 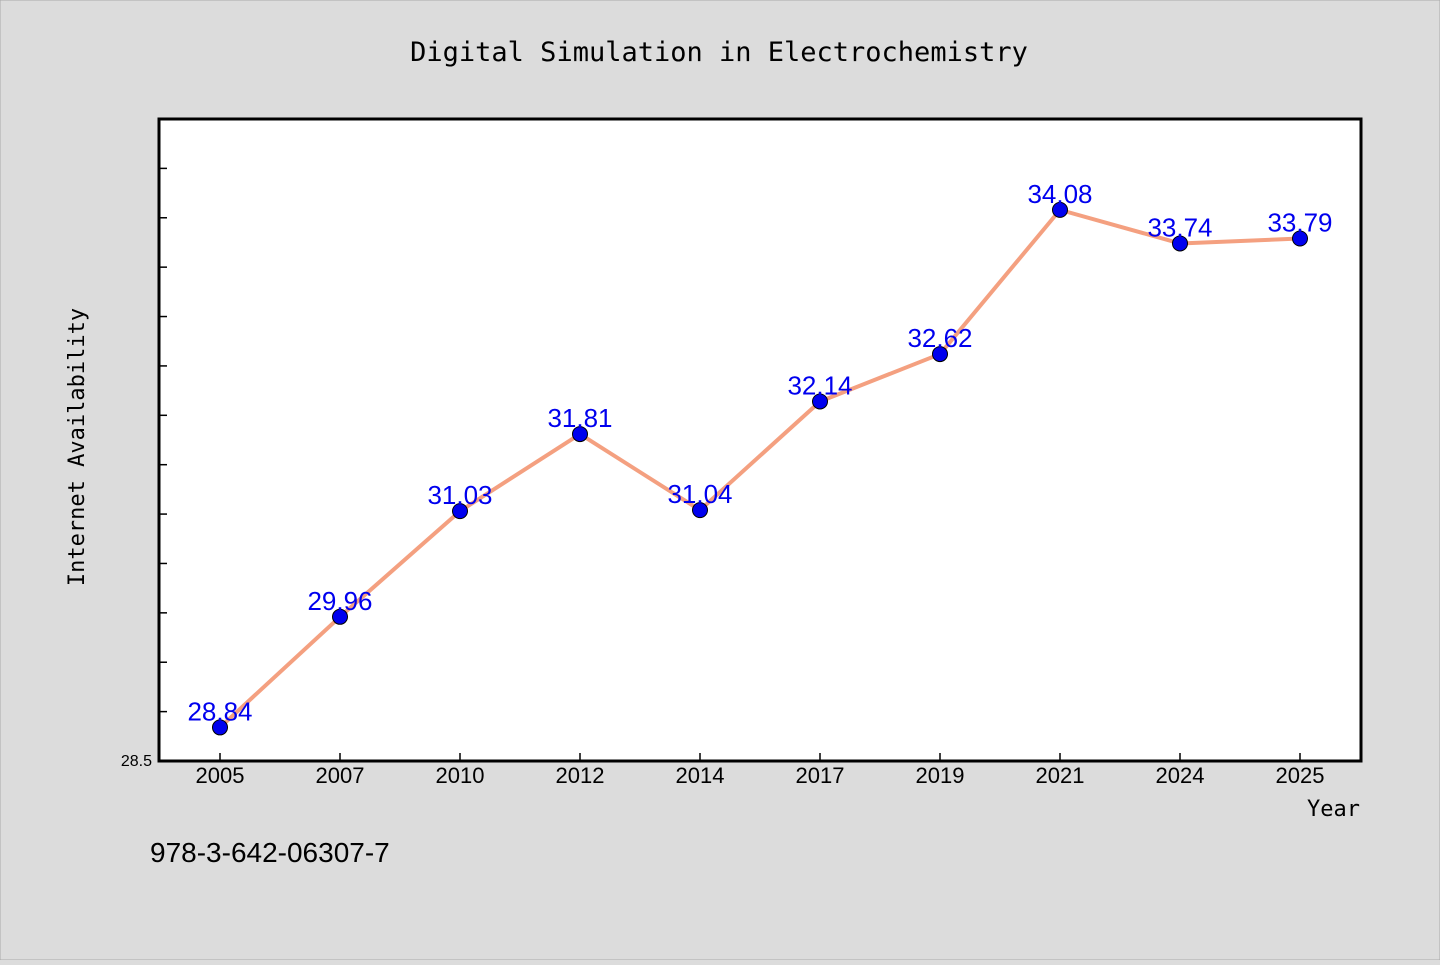 What do you see at coordinates (820, 775) in the screenshot?
I see `x-tick-label: 2017` at bounding box center [820, 775].